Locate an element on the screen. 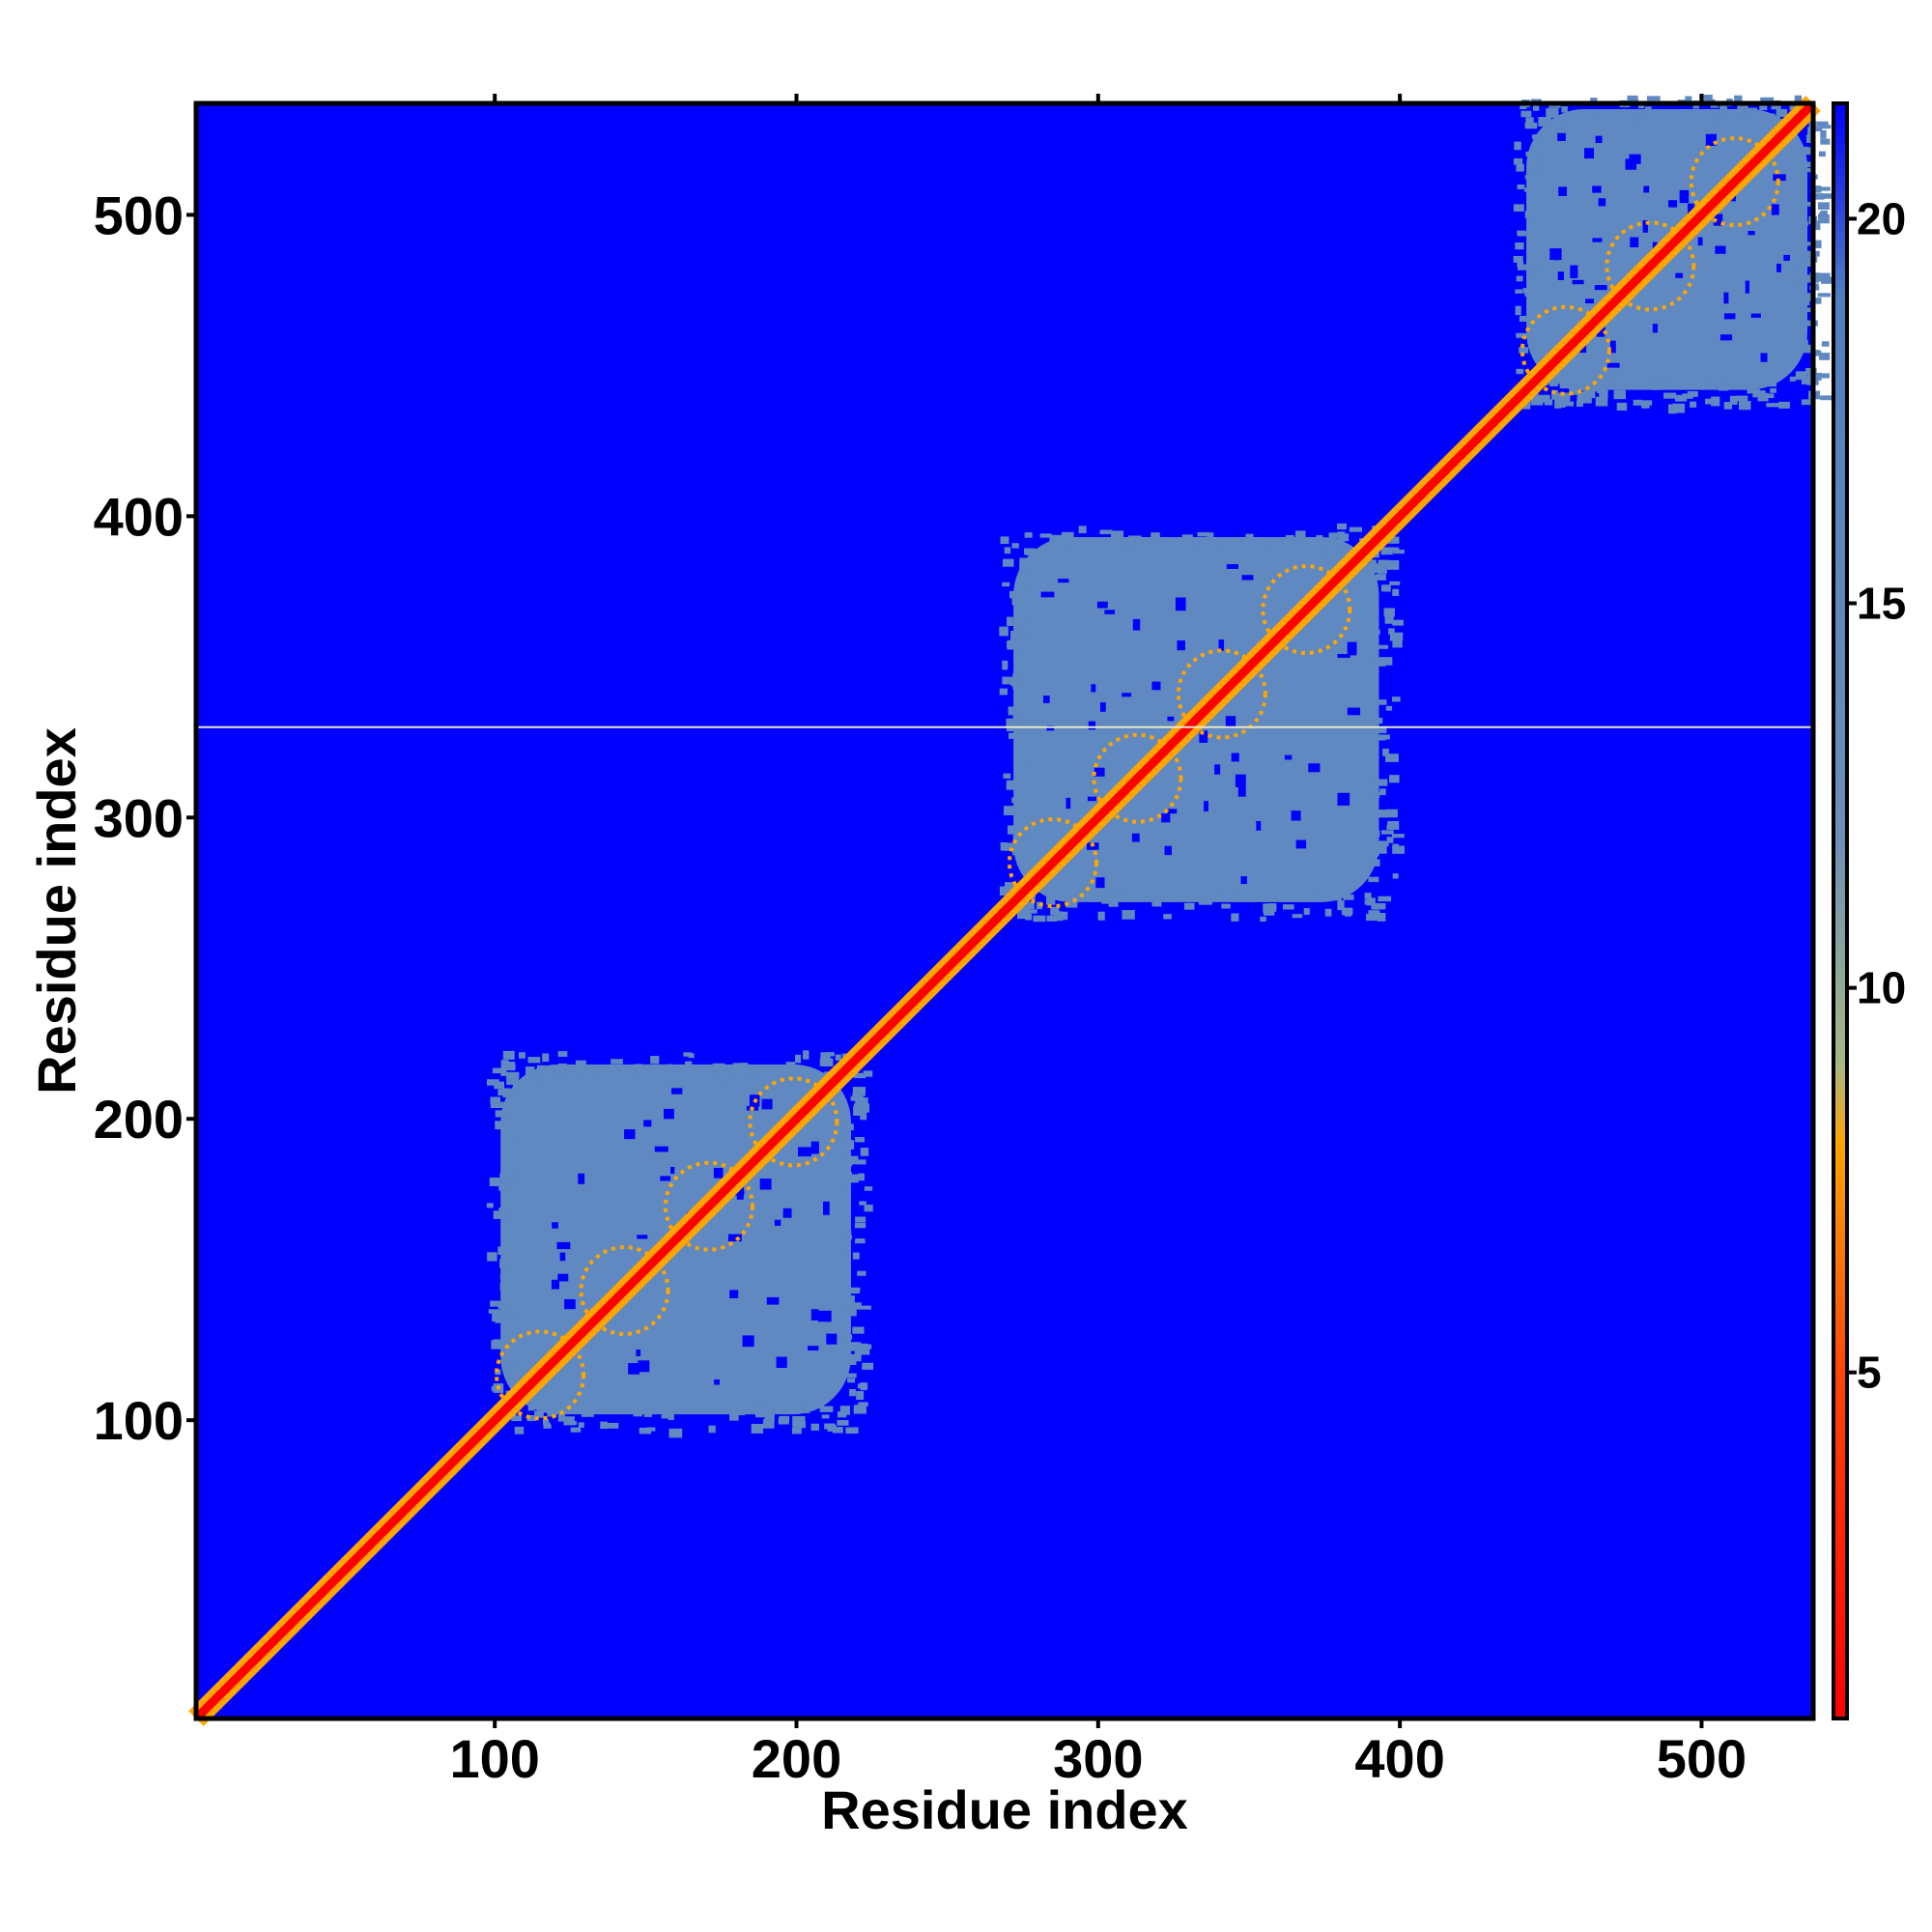 The width and height of the screenshot is (1932, 1932). colorbar-gradient is located at coordinates (1840, 910).